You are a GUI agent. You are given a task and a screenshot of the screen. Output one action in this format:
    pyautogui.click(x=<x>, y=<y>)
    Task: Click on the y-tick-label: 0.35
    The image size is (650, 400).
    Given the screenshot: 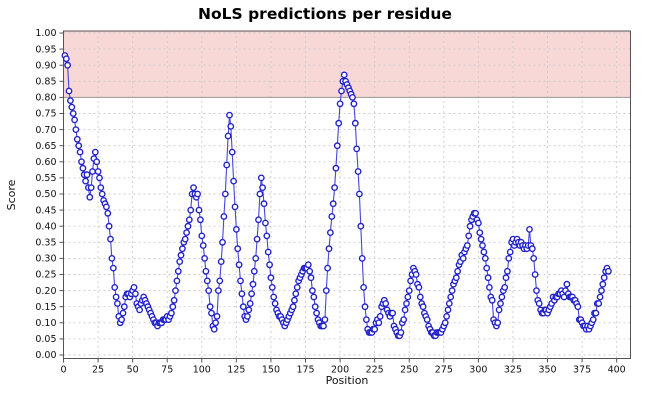 What is the action you would take?
    pyautogui.click(x=45, y=243)
    